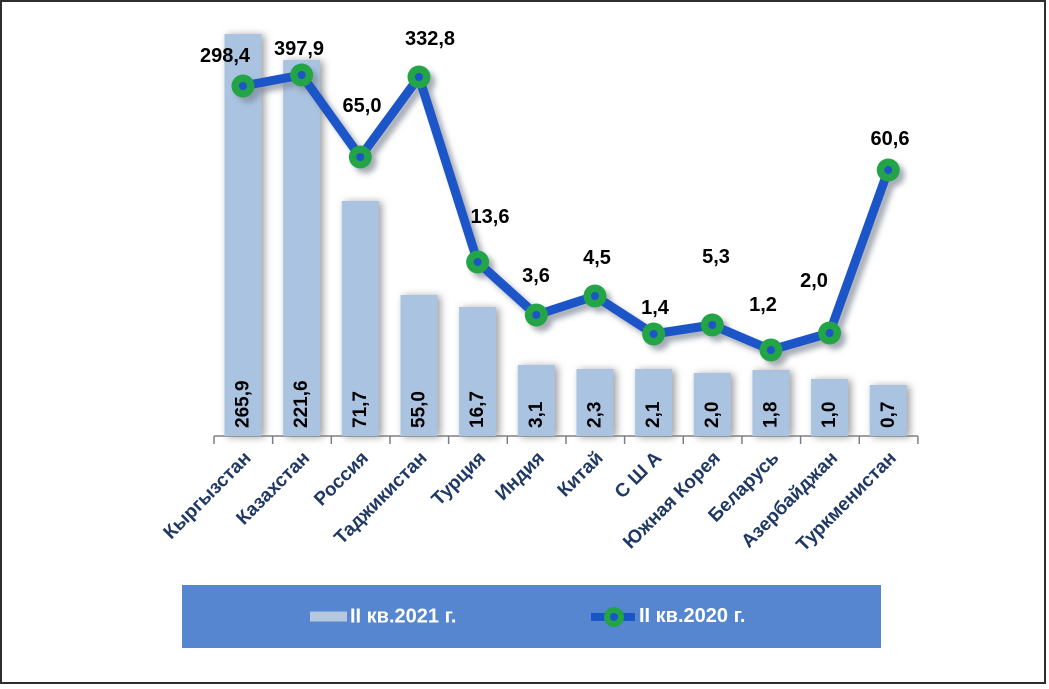 The height and width of the screenshot is (689, 1049). What do you see at coordinates (419, 365) in the screenshot?
I see `bar-Таджикистан` at bounding box center [419, 365].